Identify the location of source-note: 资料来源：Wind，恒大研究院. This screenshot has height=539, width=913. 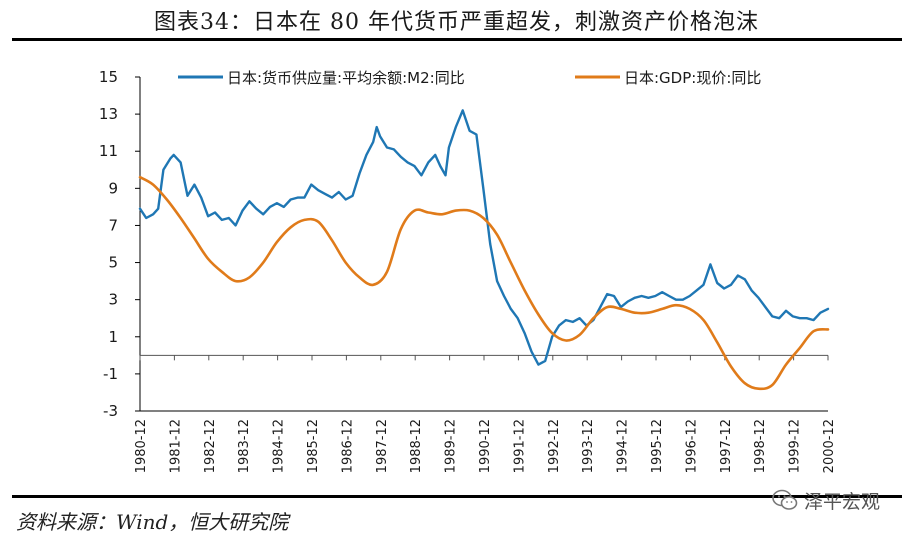
(152, 522).